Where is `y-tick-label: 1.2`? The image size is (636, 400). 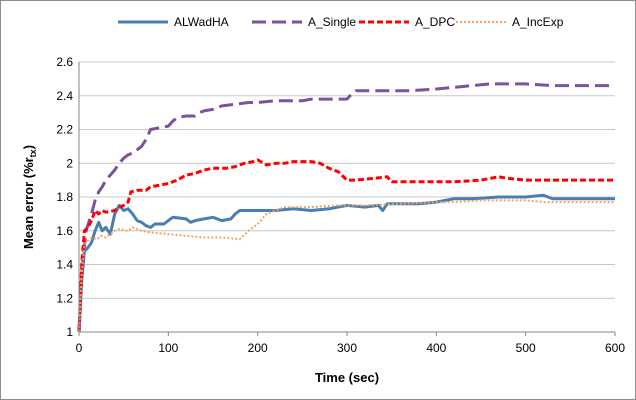 y-tick-label: 1.2 is located at coordinates (64, 298).